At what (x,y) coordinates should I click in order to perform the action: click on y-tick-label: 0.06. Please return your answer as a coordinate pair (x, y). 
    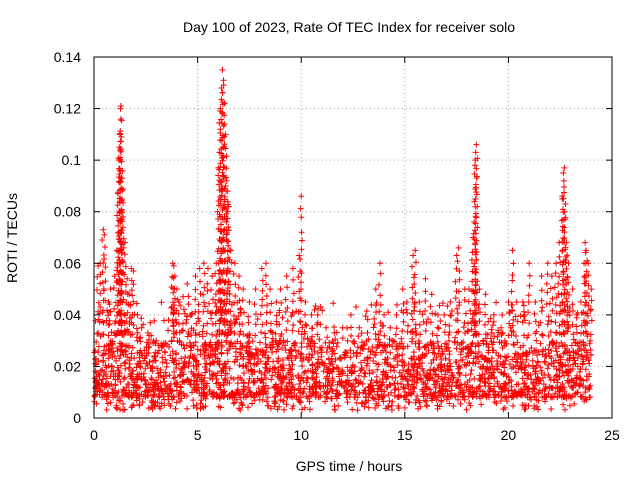
    Looking at the image, I should click on (67, 263).